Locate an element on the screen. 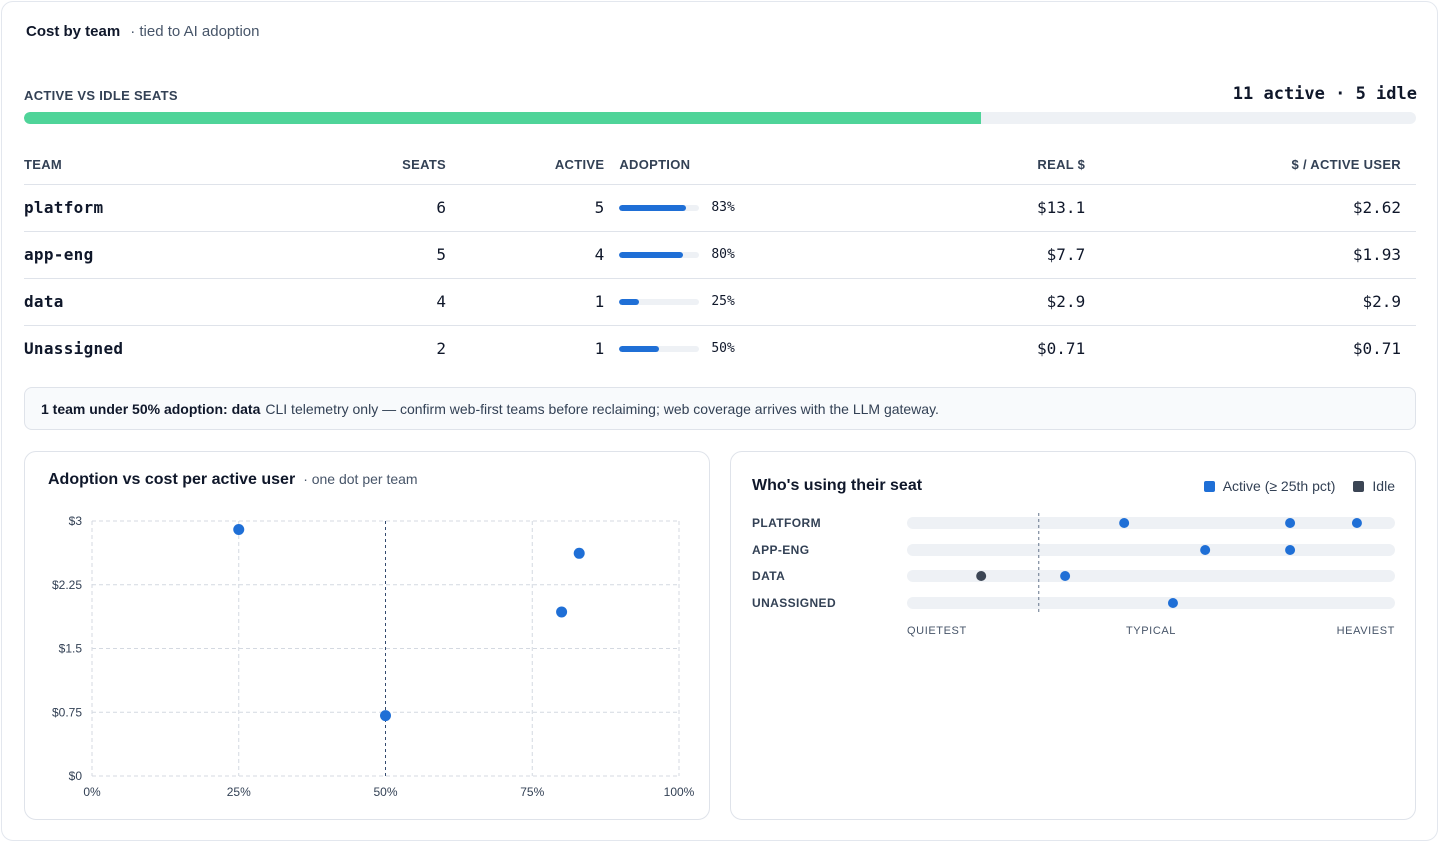  seat-usage-legend: Active (≥ 25th pct) Idle is located at coordinates (1299, 486).